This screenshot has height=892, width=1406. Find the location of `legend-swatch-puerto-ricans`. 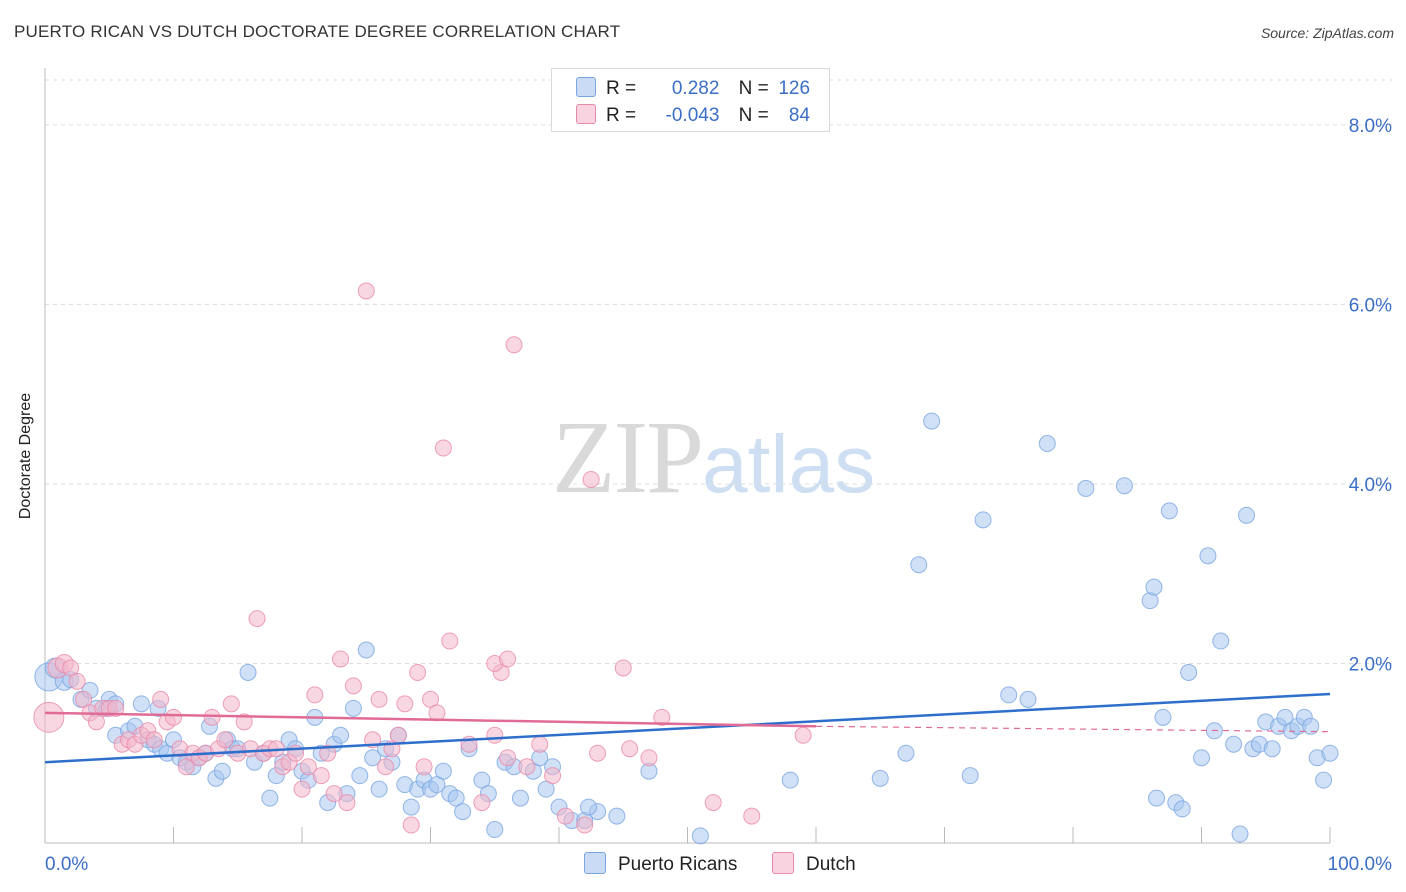

legend-swatch-puerto-ricans is located at coordinates (586, 87).